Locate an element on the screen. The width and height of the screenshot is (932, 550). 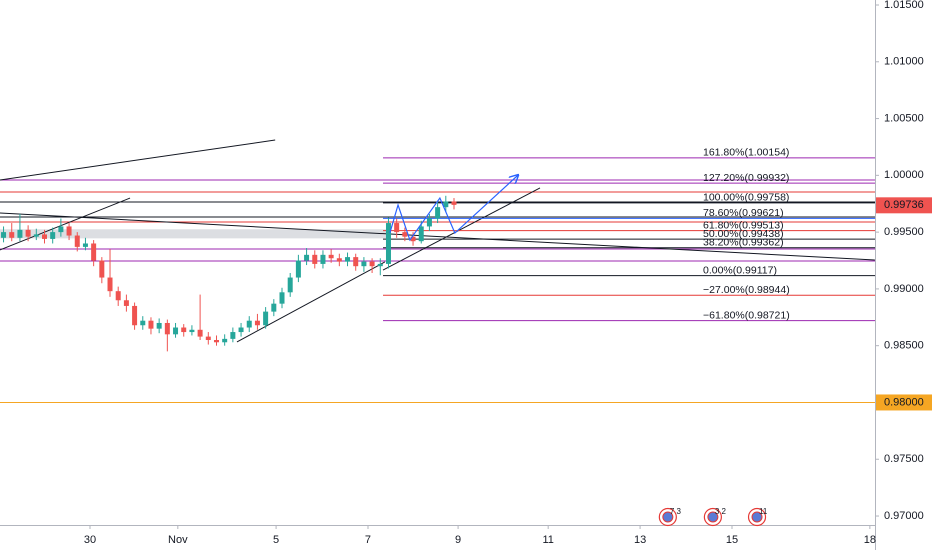
x-tick-label: 11 is located at coordinates (547, 540).